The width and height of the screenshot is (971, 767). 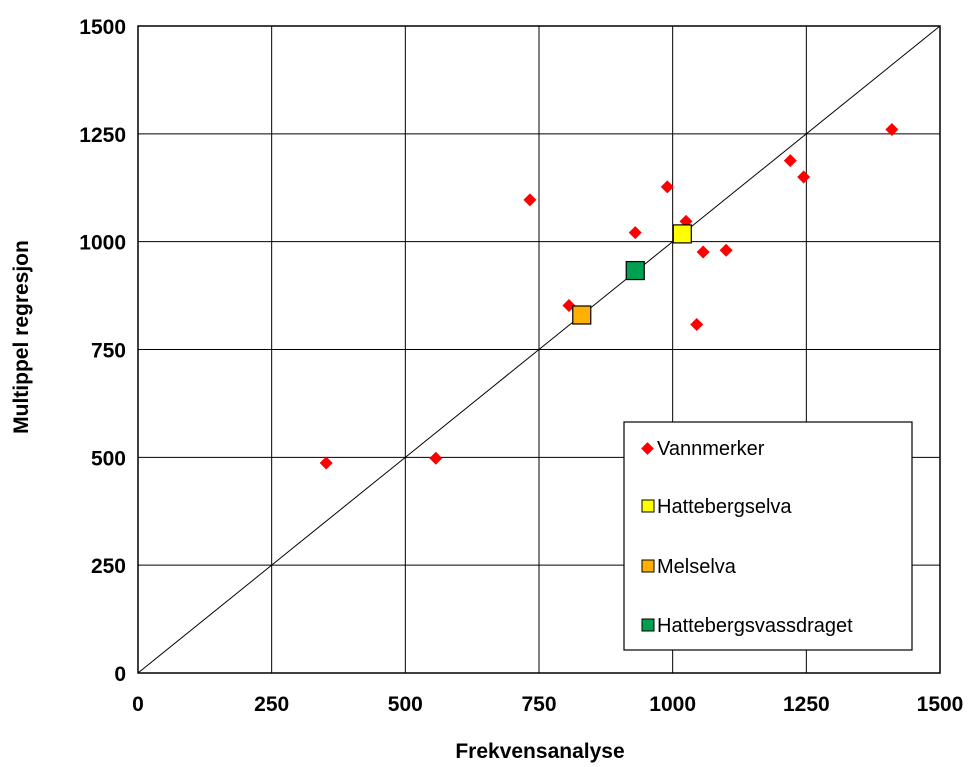 I want to click on y-tick-label: 500, so click(x=108, y=458).